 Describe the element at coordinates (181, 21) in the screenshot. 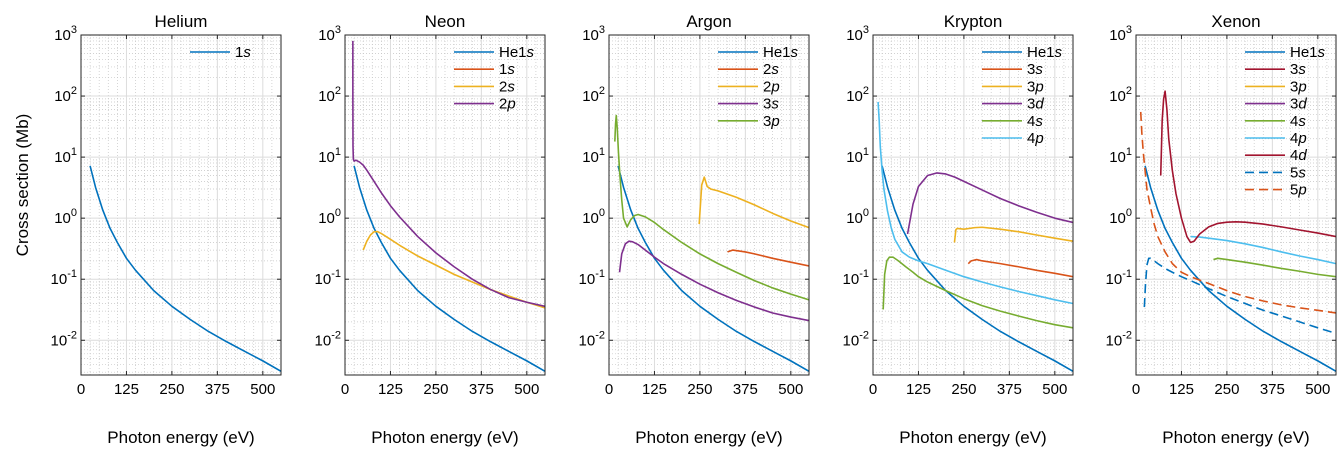

I see `panel-title: Helium` at that location.